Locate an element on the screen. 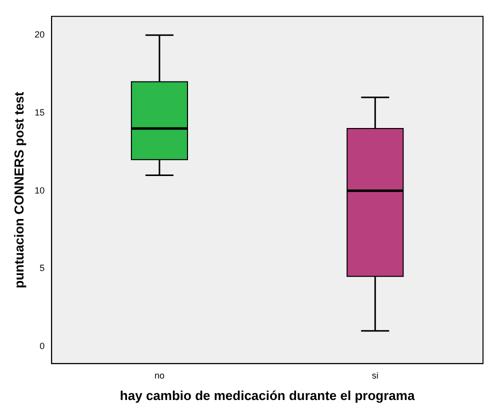  y-tick-label: 5 is located at coordinates (42, 268).